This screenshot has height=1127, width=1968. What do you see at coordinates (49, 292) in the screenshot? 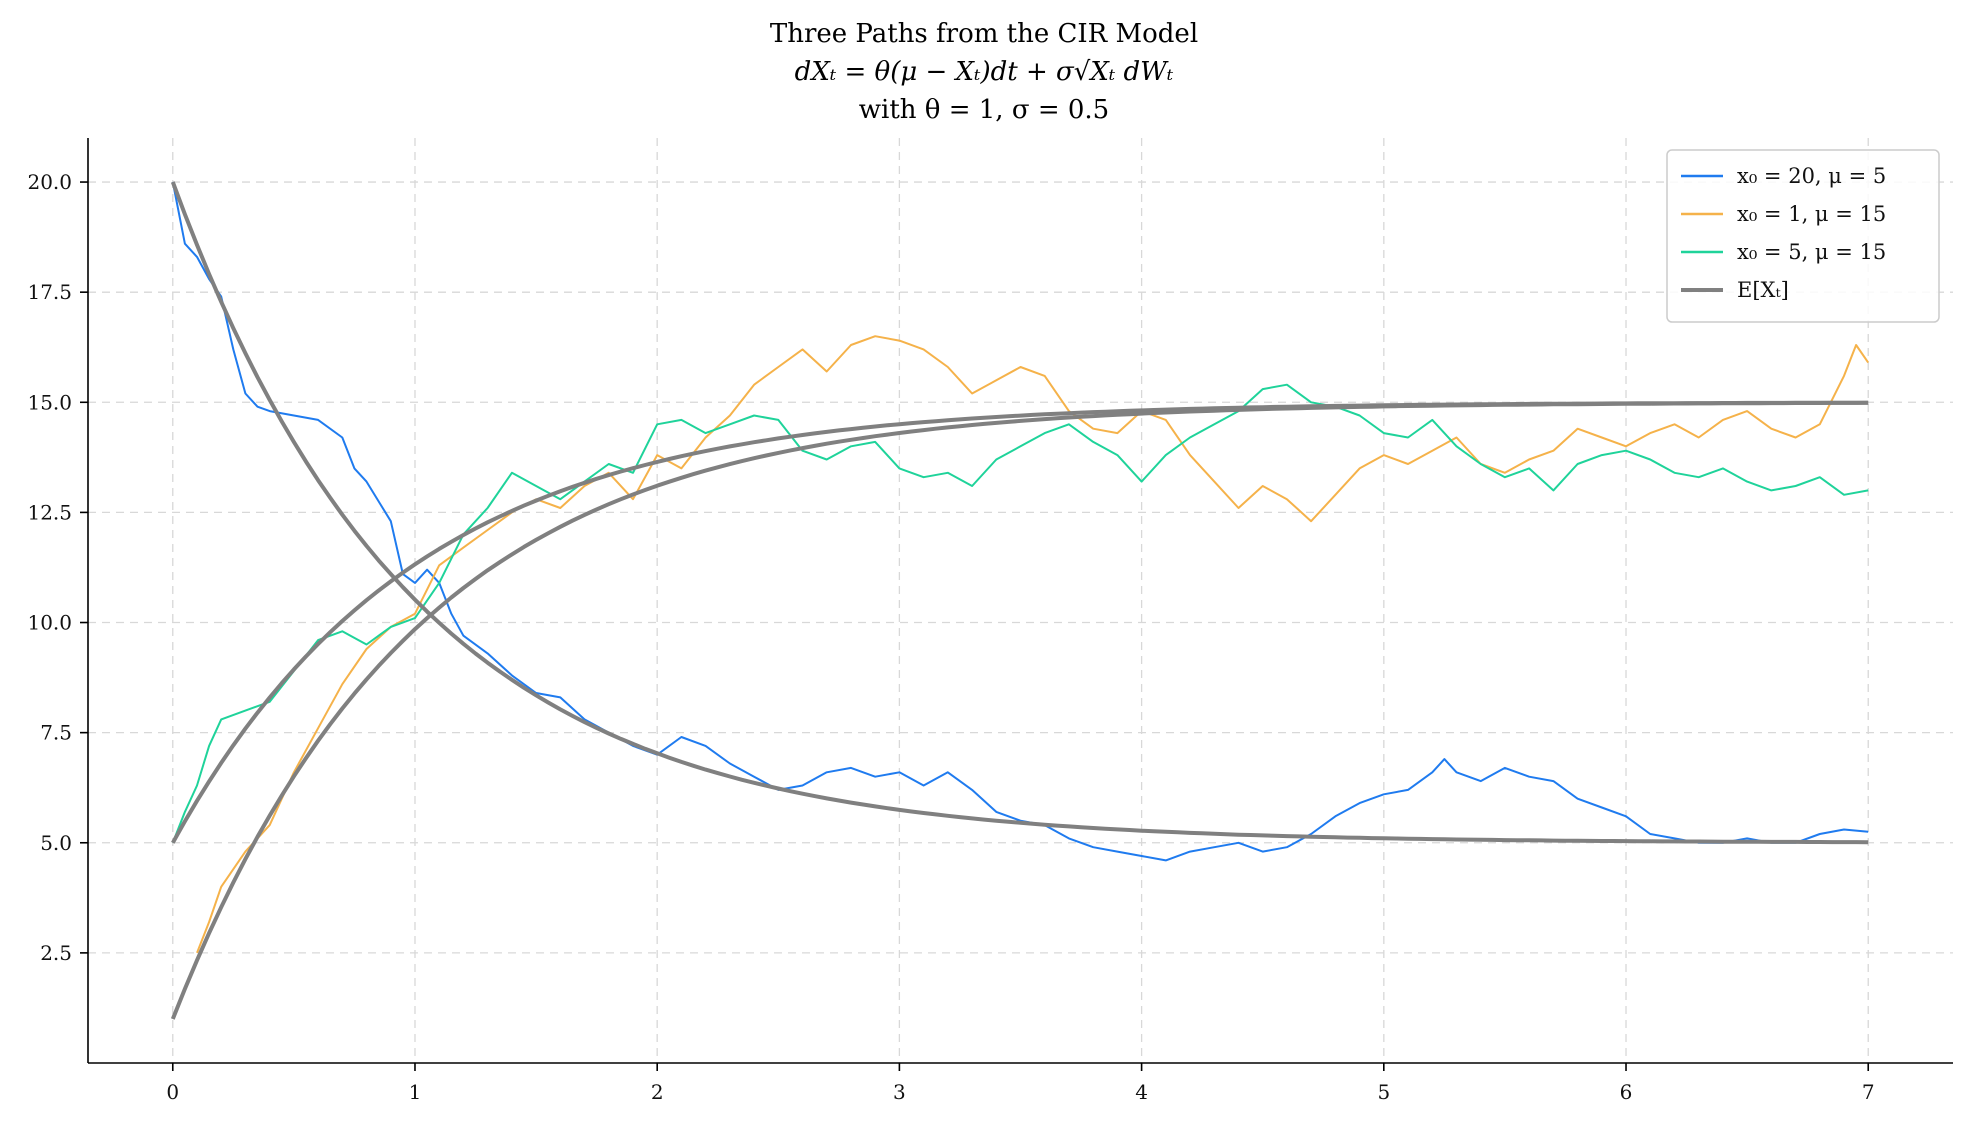
I see `y-tick-label: 17.5` at bounding box center [49, 292].